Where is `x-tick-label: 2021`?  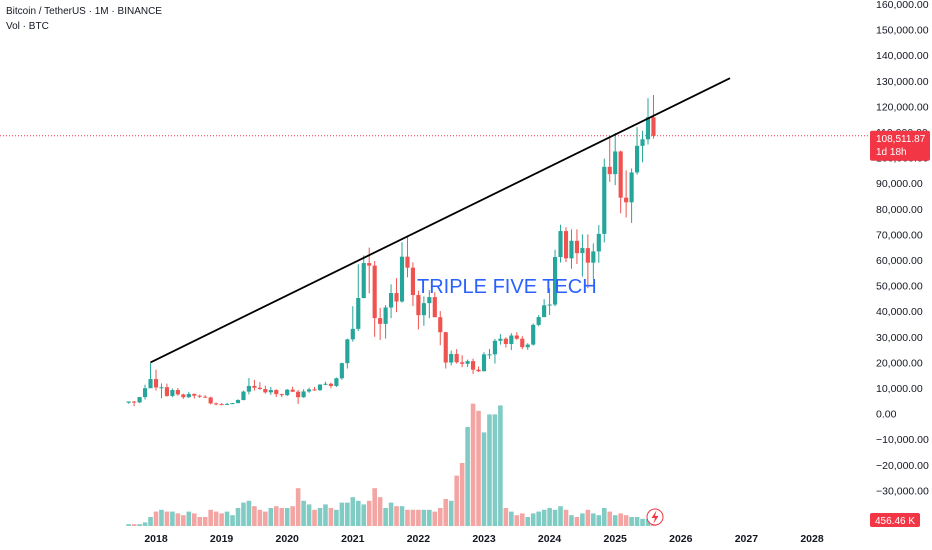
x-tick-label: 2021 is located at coordinates (353, 539).